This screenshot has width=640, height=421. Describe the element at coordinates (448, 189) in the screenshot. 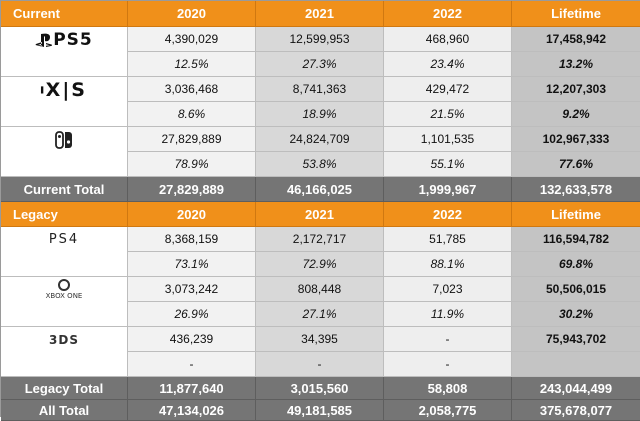

I see `current-total-2022: 1,999,967` at that location.